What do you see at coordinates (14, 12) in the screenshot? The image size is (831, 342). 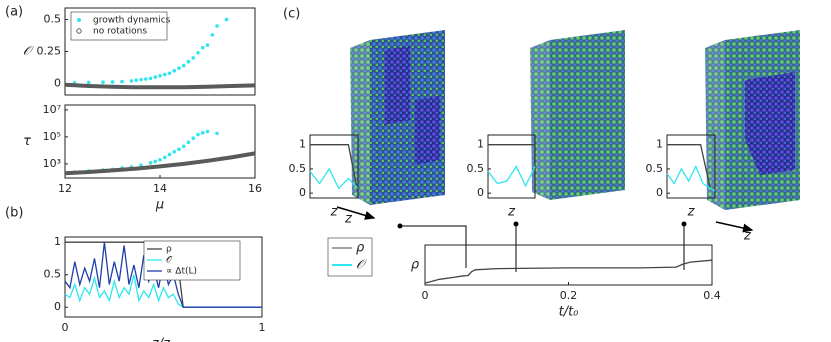 I see `panel-label: (a)` at bounding box center [14, 12].